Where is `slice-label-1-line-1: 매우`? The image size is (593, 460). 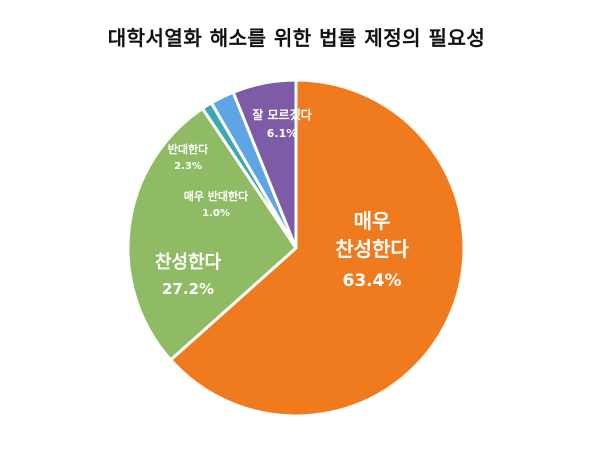
slice-label-1-line-1: 매우 is located at coordinates (372, 221).